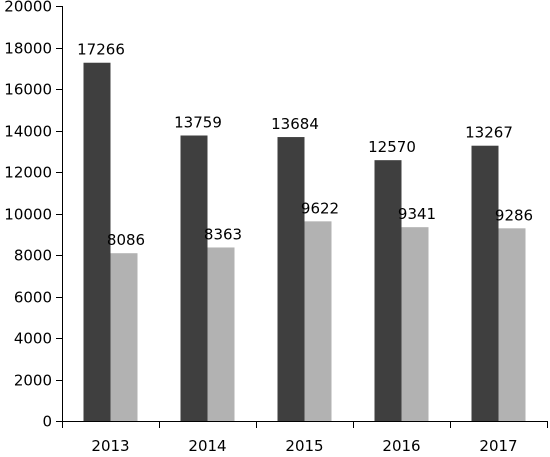  Describe the element at coordinates (512, 324) in the screenshot. I see `bar-s2-2017` at that location.